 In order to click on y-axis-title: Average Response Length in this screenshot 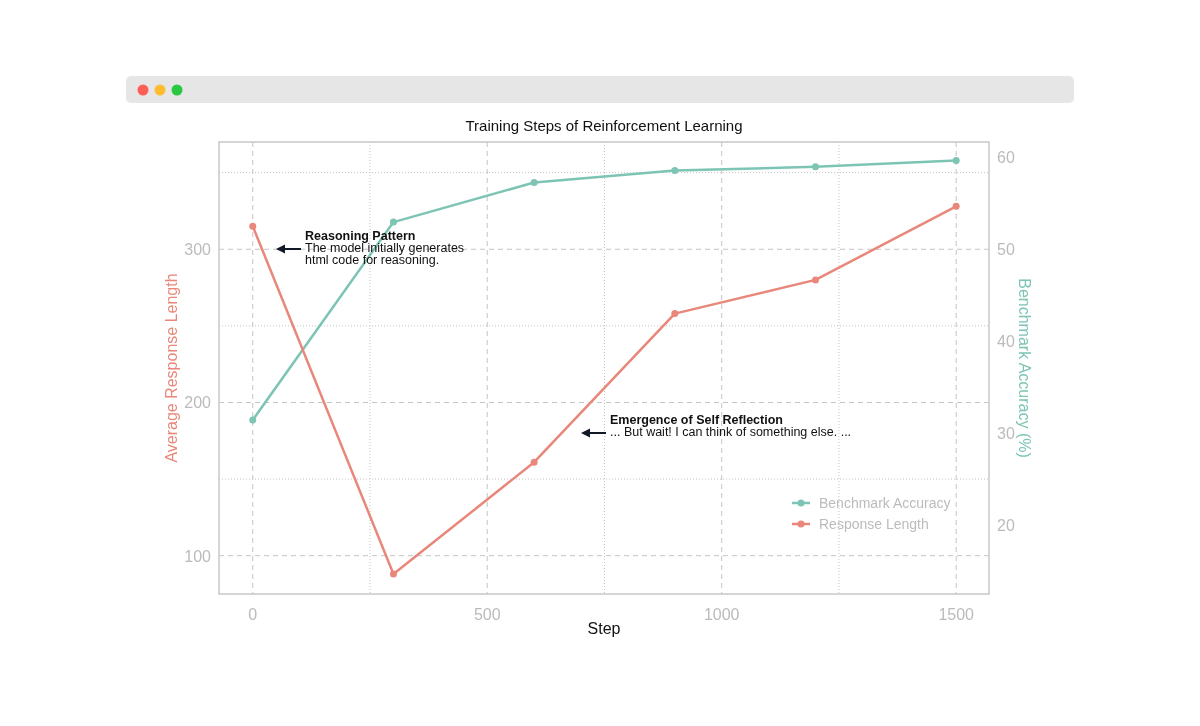, I will do `click(171, 368)`.